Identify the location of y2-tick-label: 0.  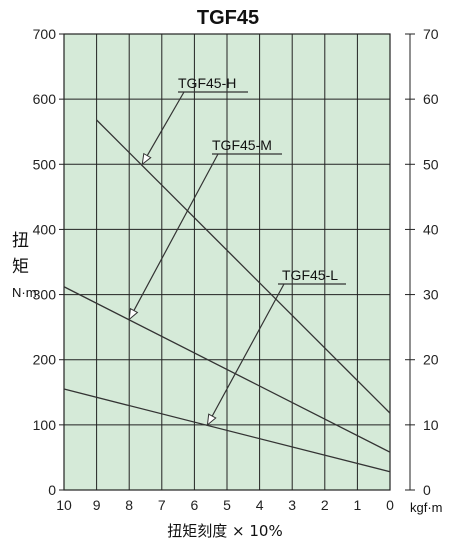
(427, 490).